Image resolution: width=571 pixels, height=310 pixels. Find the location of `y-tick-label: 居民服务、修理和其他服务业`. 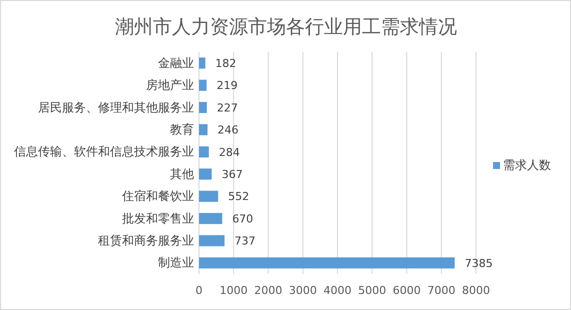

y-tick-label: 居民服务、修理和其他服务业 is located at coordinates (116, 107).